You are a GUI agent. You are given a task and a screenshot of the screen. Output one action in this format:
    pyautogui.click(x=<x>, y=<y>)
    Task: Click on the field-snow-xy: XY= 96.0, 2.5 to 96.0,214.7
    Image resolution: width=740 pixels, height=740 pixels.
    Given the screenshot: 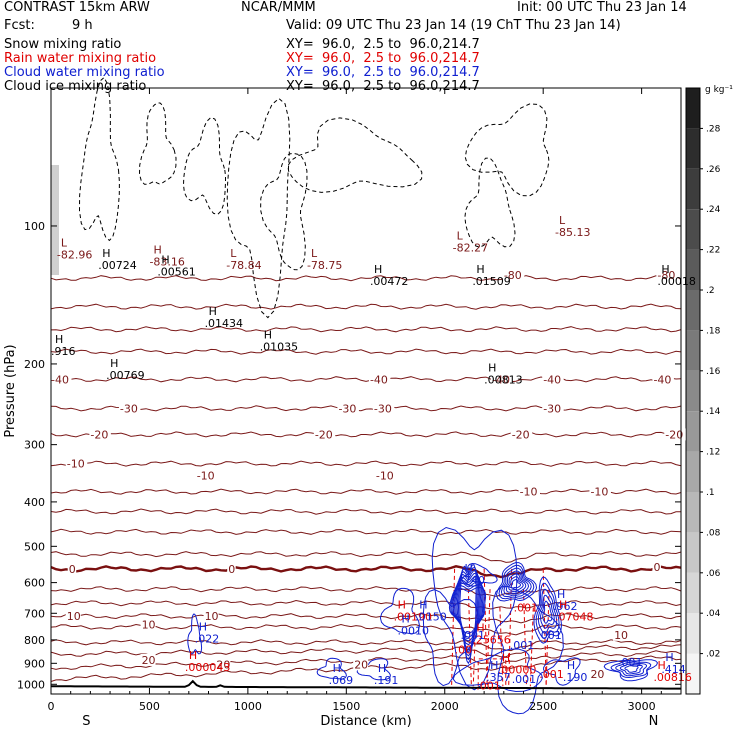 What is the action you would take?
    pyautogui.click(x=383, y=44)
    